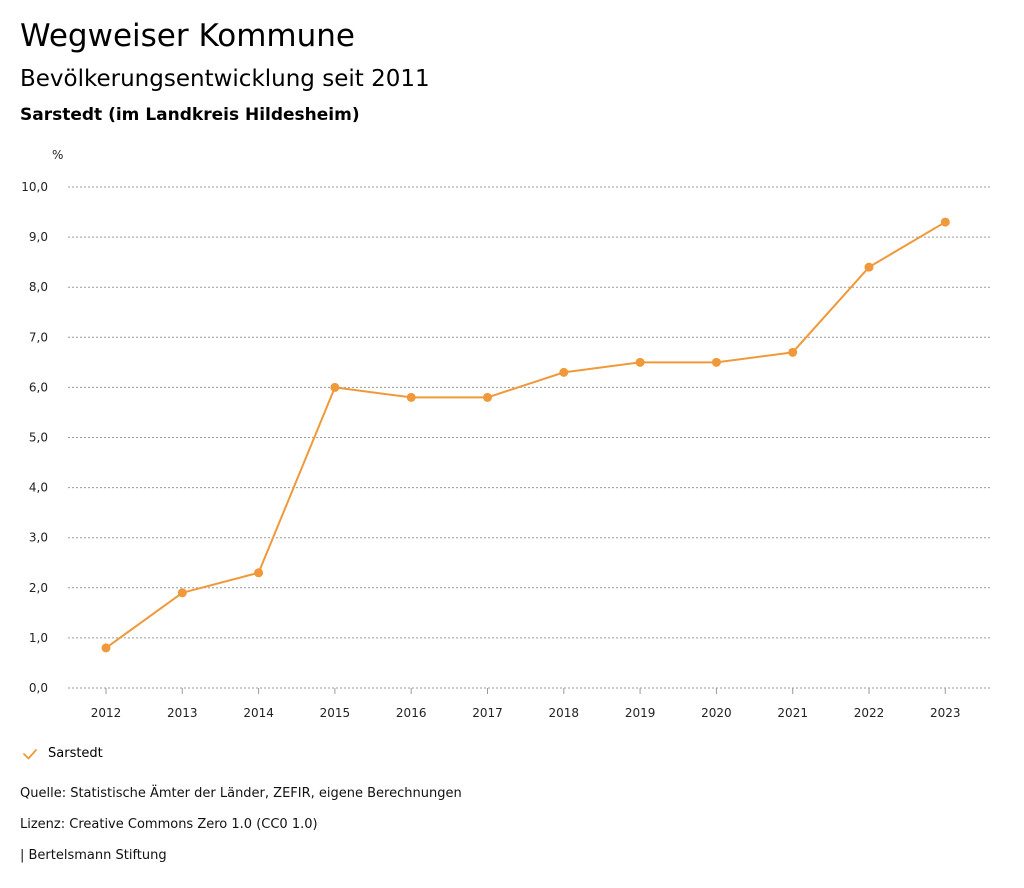 This screenshot has height=888, width=1024. I want to click on y-tick-label: 10,0, so click(34, 187).